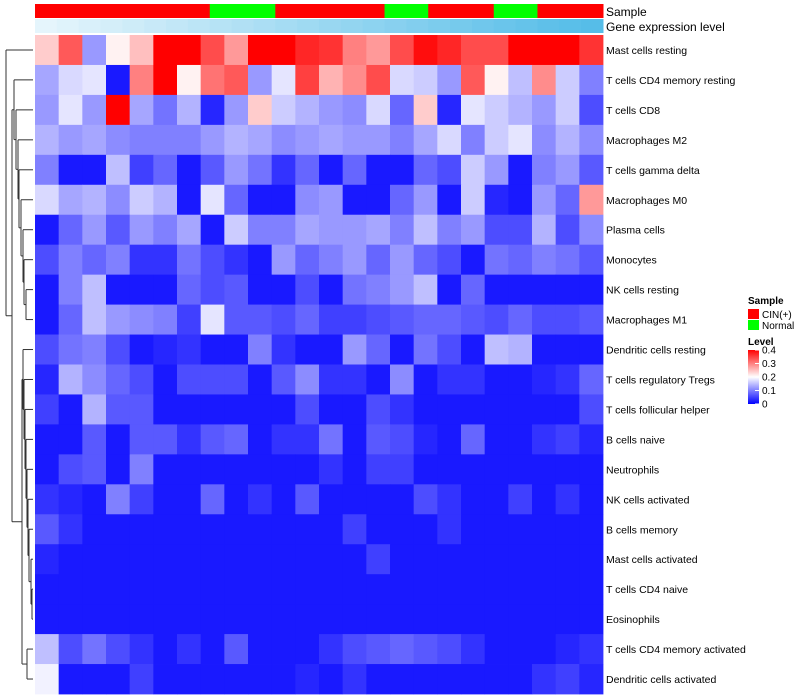  I want to click on legend-swatch-normal, so click(753, 325).